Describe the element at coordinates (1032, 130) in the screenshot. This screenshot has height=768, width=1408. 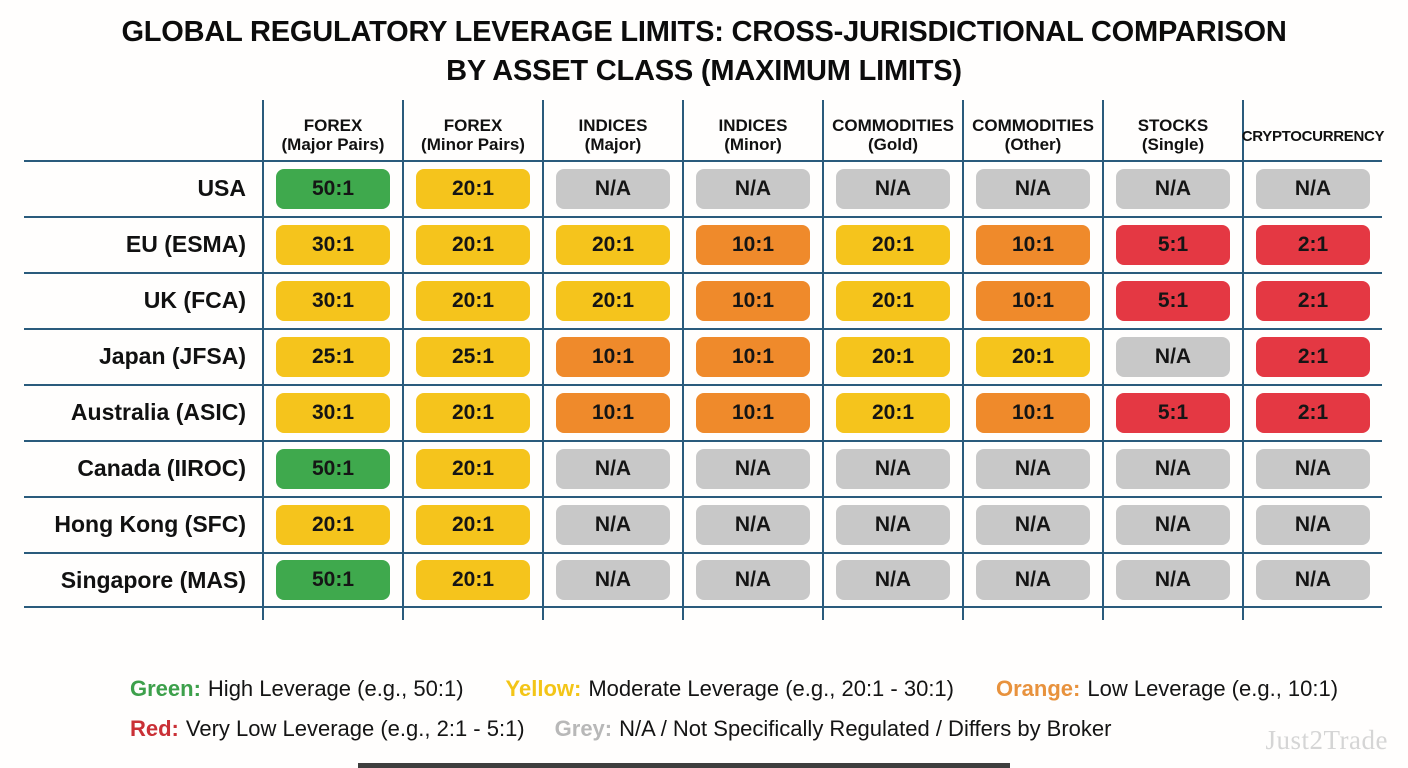
I see `column-header: COMMODITIES (Other)` at that location.